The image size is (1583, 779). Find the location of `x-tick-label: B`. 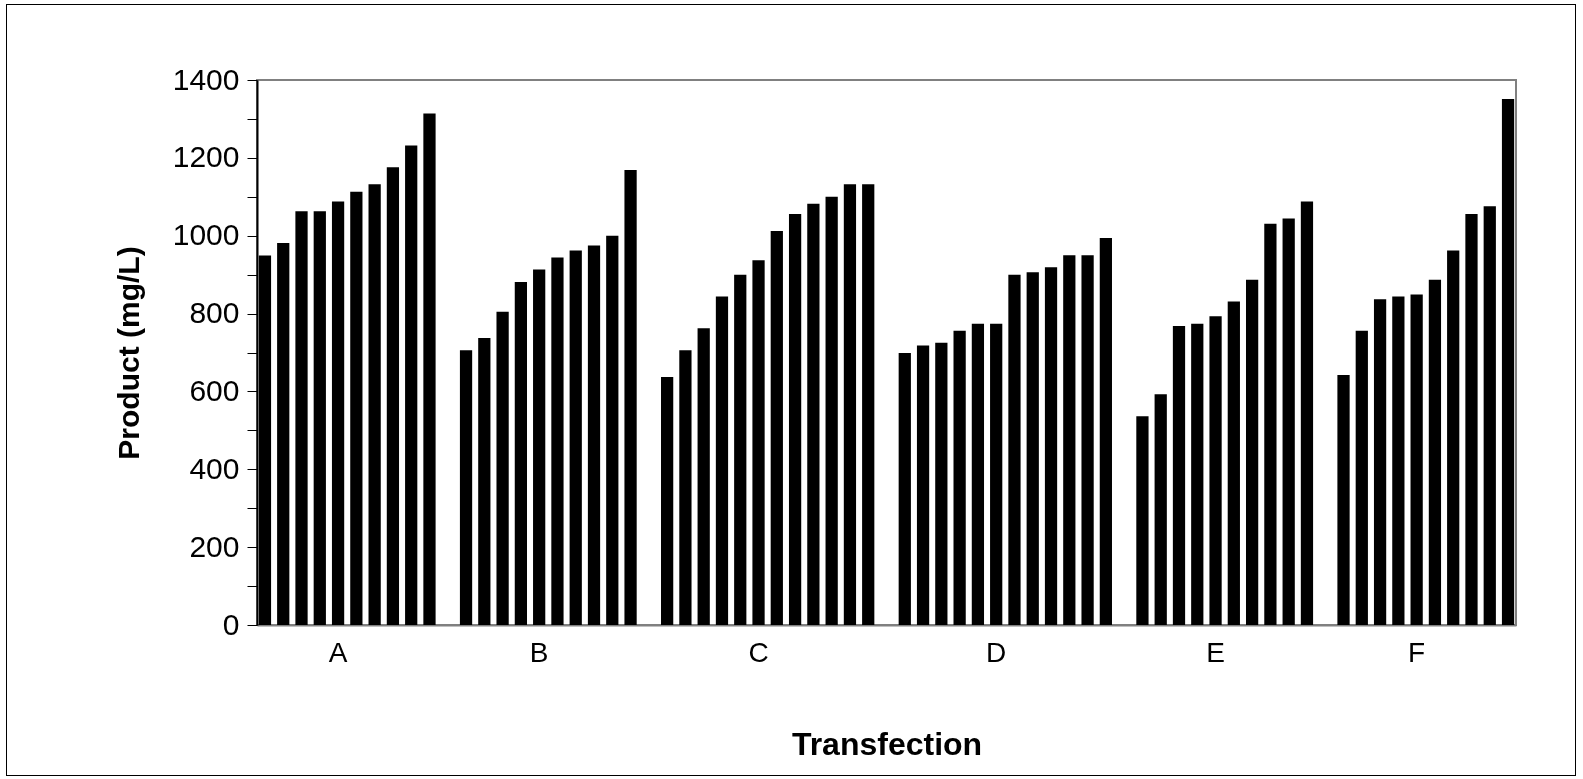

x-tick-label: B is located at coordinates (539, 652).